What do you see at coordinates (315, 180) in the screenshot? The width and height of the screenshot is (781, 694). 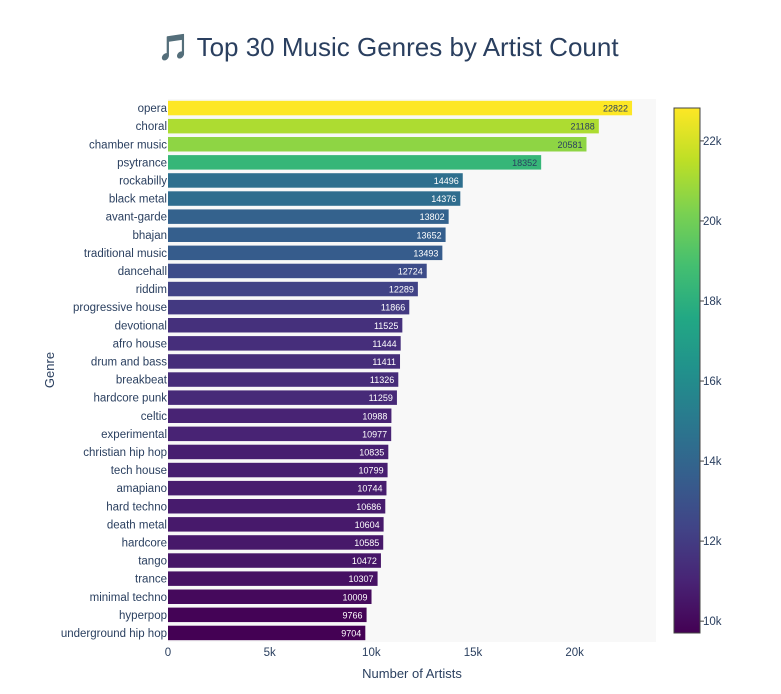 I see `bar-rockabilly` at bounding box center [315, 180].